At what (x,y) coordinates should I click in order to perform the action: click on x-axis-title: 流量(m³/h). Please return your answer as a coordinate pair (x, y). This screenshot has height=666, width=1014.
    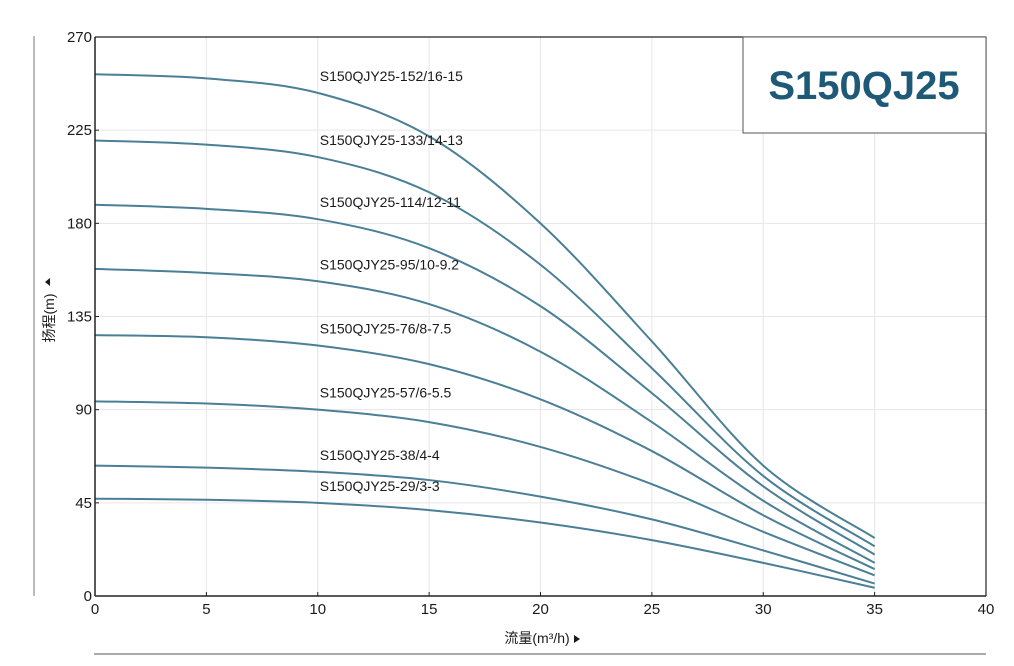
    Looking at the image, I should click on (542, 638).